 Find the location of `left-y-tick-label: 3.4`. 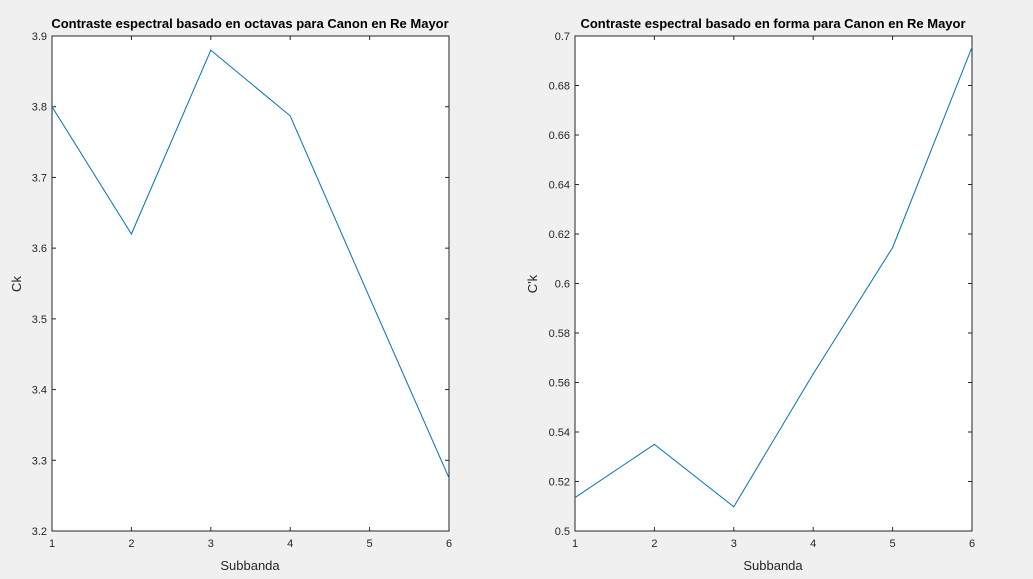

left-y-tick-label: 3.4 is located at coordinates (39, 391).